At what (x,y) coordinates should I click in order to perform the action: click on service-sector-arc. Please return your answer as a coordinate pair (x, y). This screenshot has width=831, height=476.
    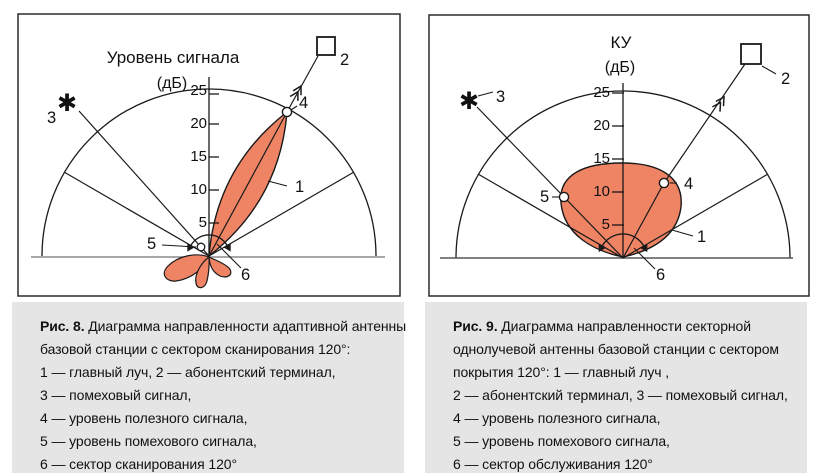
    Looking at the image, I should click on (623, 240).